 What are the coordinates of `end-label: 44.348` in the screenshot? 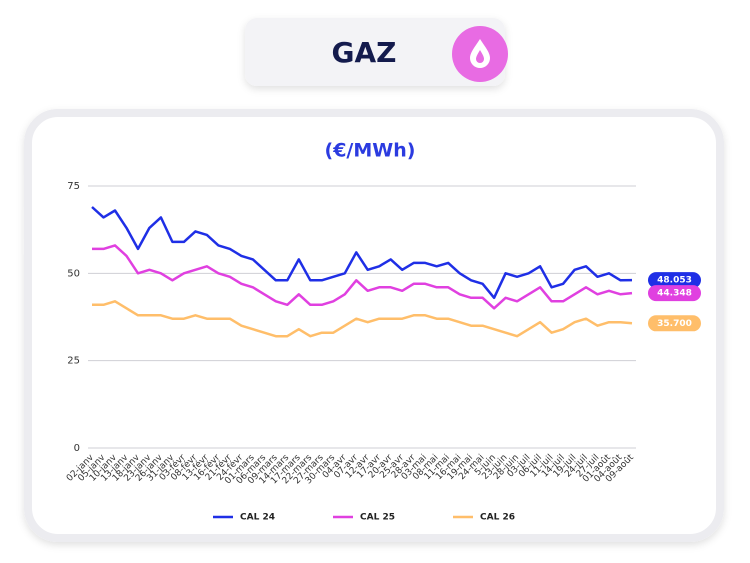 It's located at (674, 294).